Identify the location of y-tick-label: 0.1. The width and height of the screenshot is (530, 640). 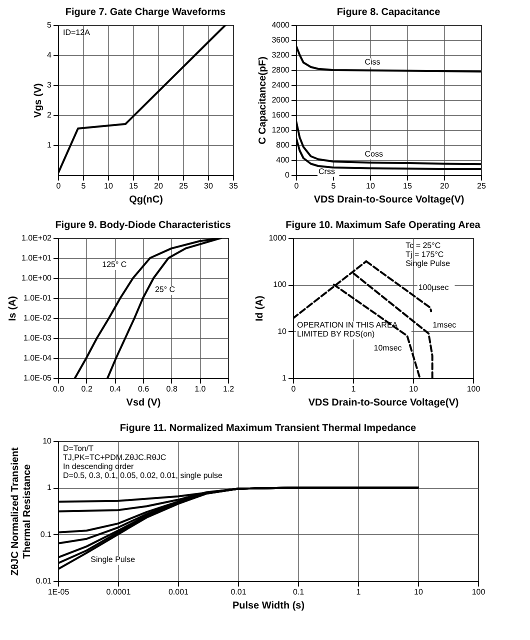
(46, 534).